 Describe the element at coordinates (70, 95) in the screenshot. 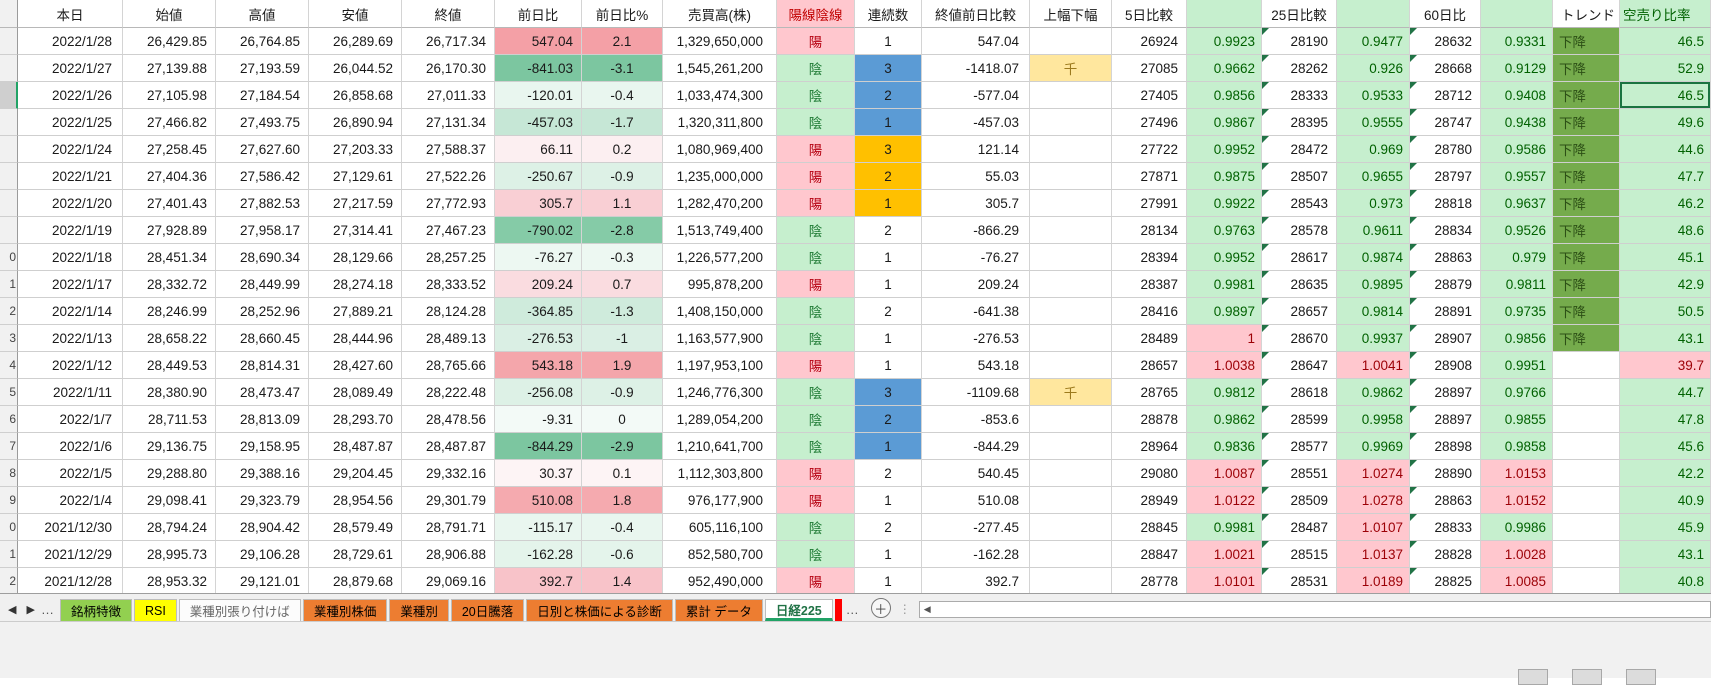

I see `cell-date: 2022/1/26` at that location.